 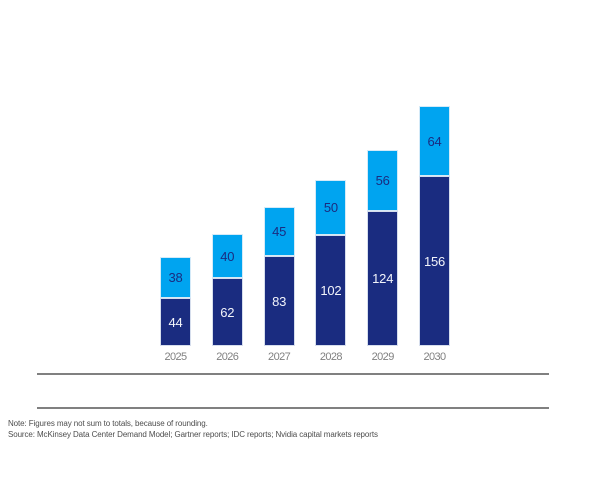 I want to click on x-axis-label-2025: 2025, so click(x=175, y=357).